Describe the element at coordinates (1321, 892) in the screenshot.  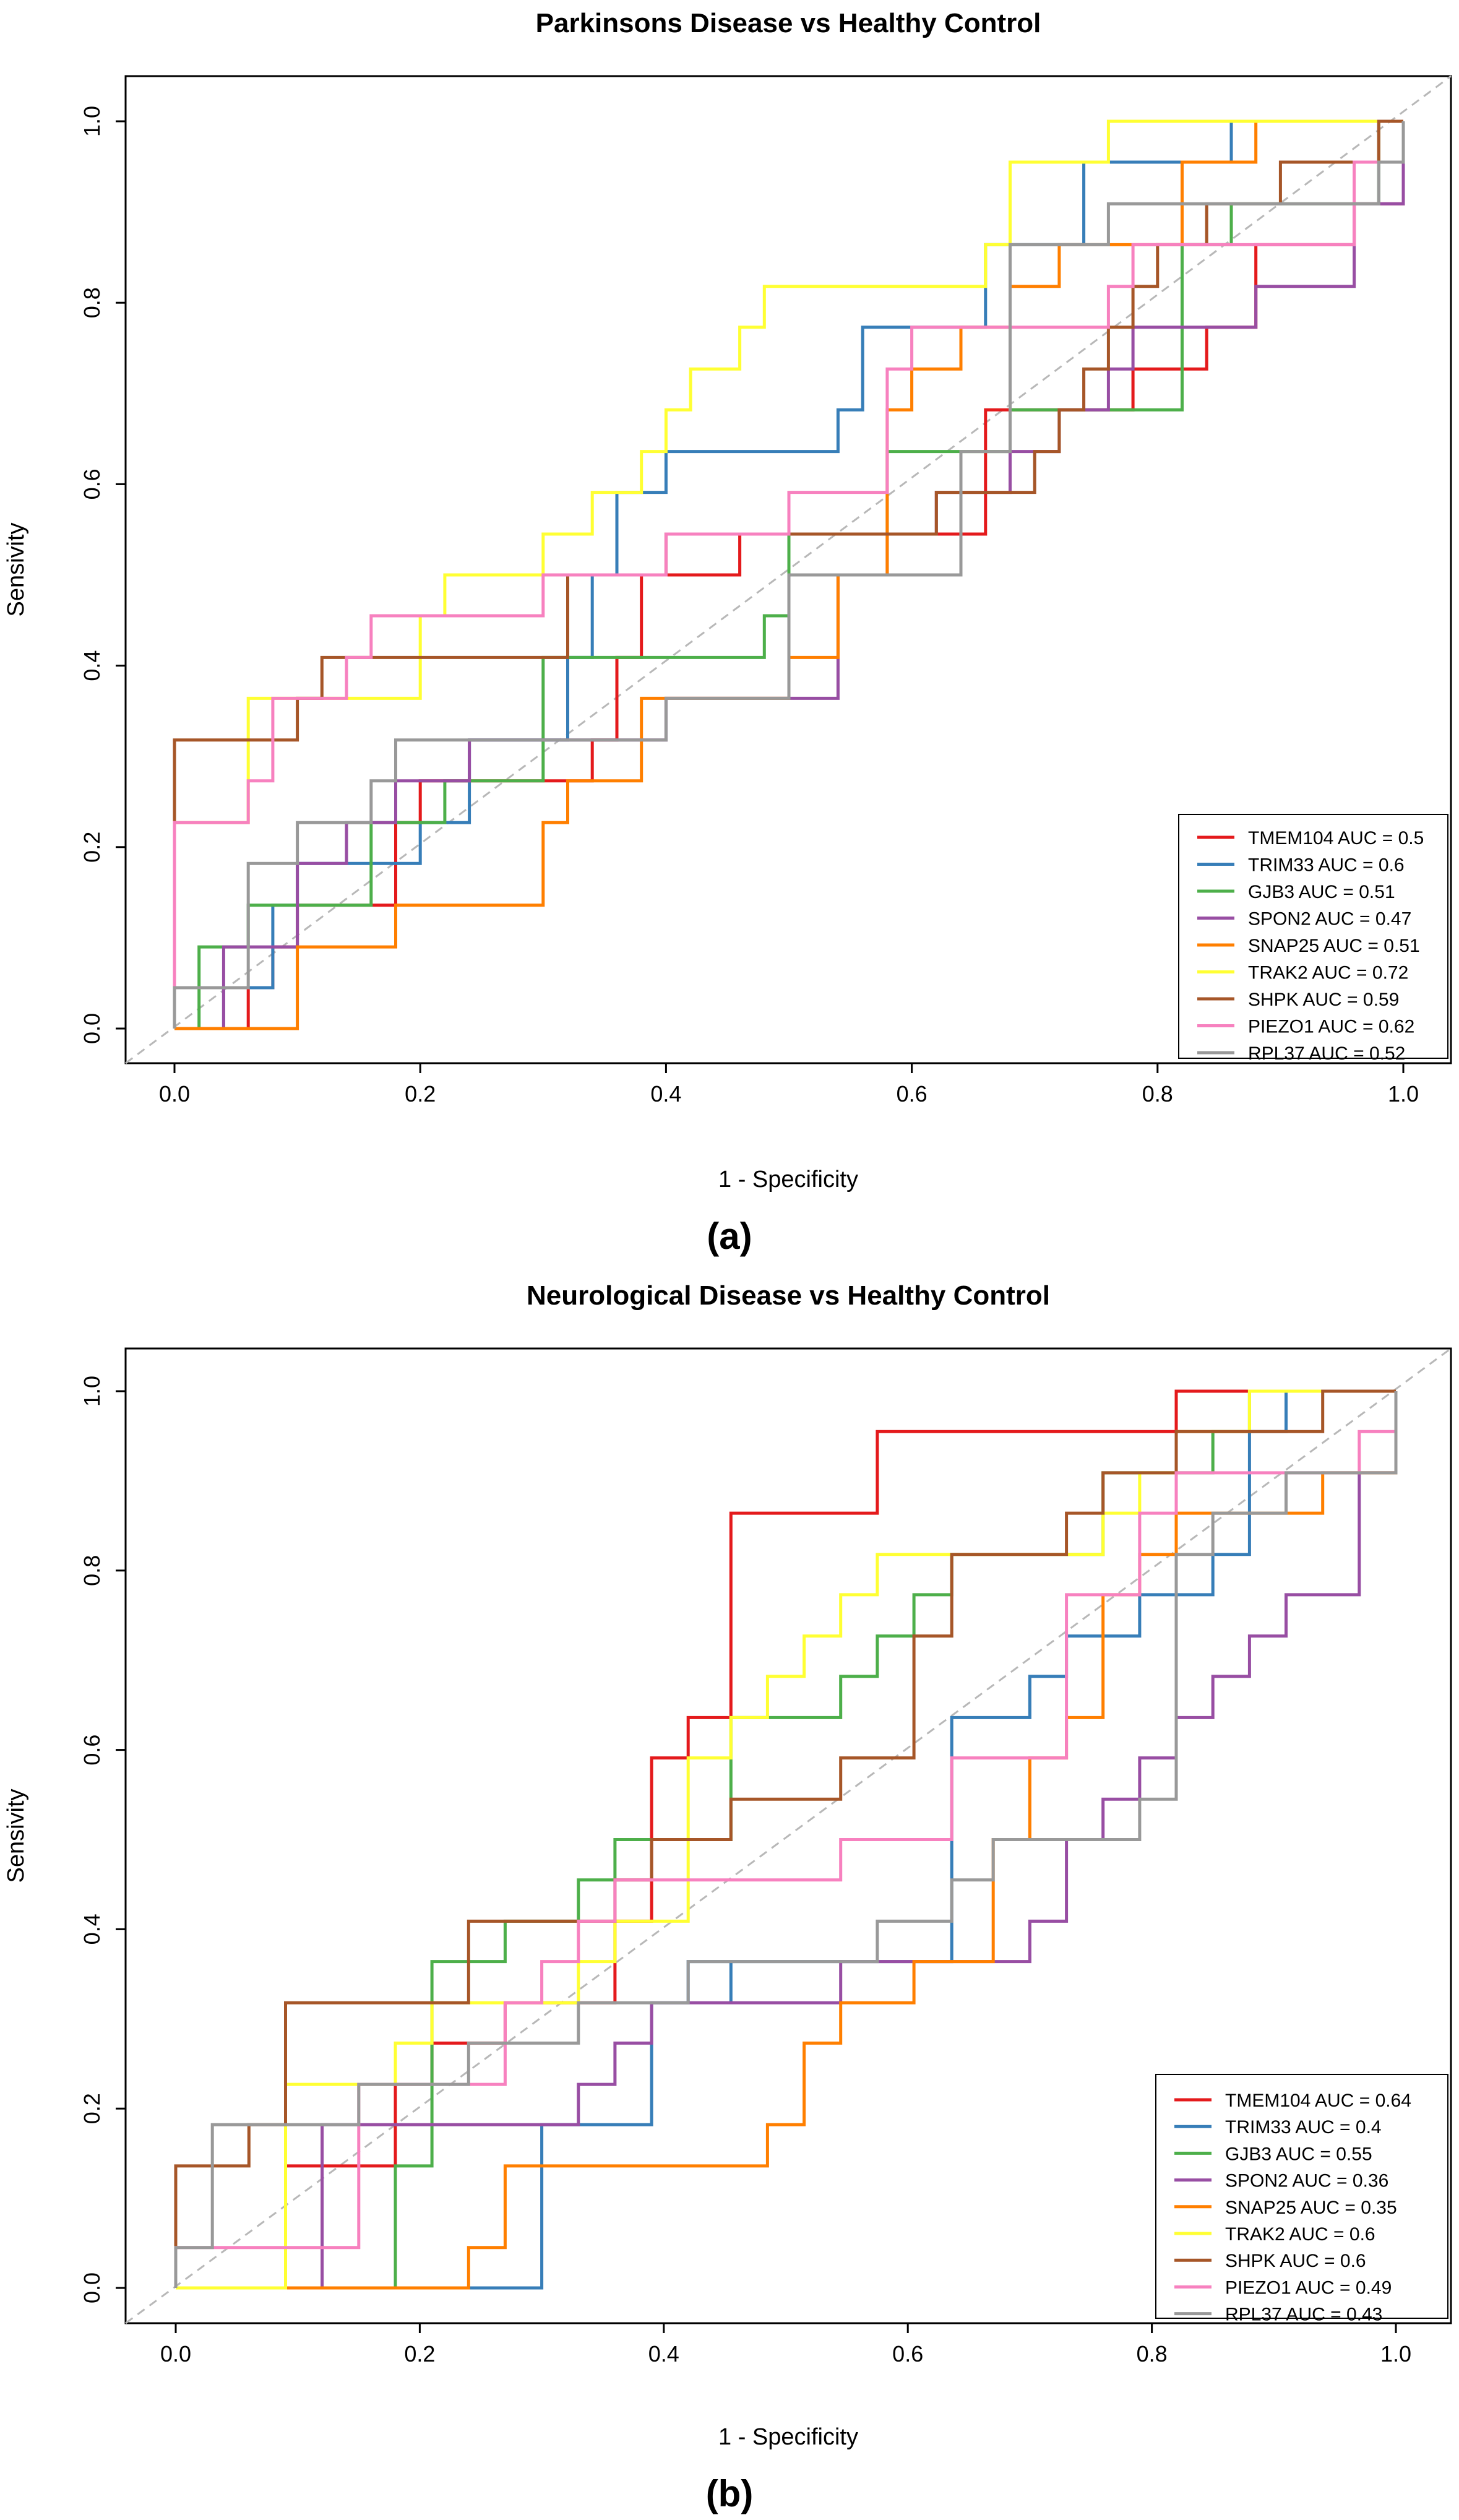
I see `legend-label-gjb3: GJB3 AUC = 0.51` at that location.